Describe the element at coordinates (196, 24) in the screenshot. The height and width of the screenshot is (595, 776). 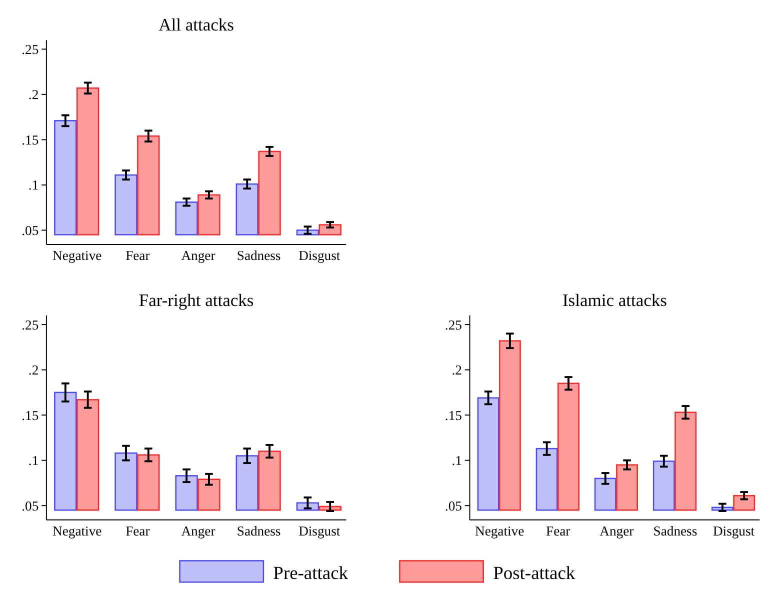
I see `chart-title: All attacks` at that location.